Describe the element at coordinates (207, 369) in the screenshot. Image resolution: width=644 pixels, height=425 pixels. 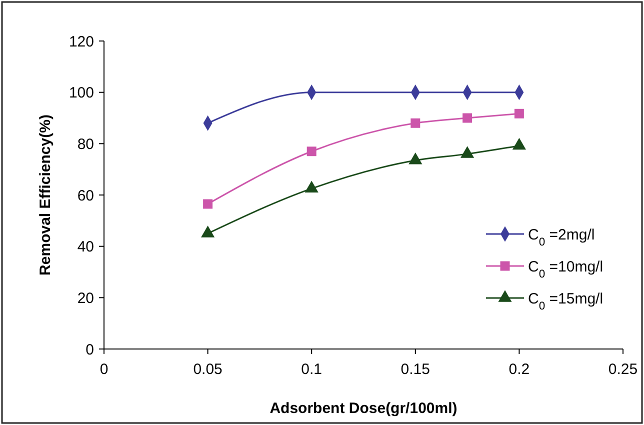
I see `x-tick-label: 0.05` at that location.